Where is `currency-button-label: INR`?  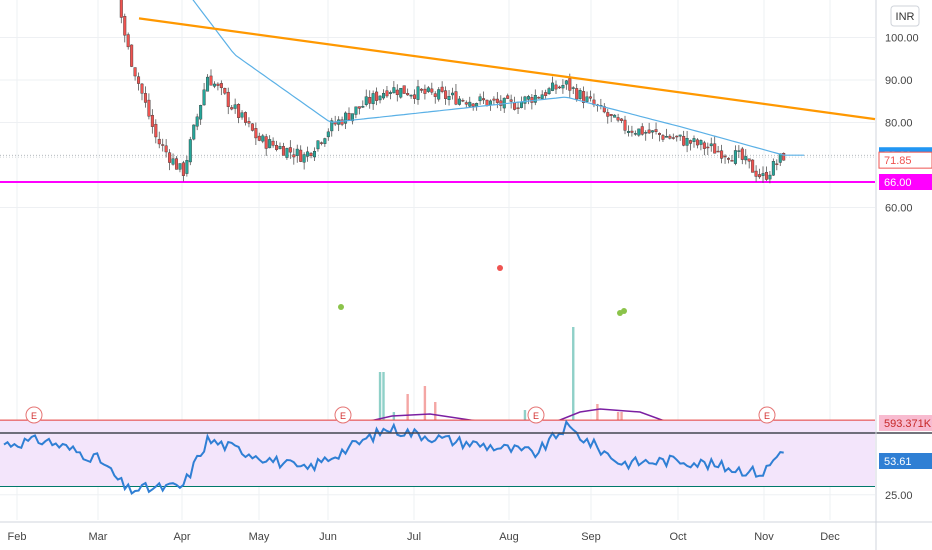
currency-button-label: INR is located at coordinates (905, 17).